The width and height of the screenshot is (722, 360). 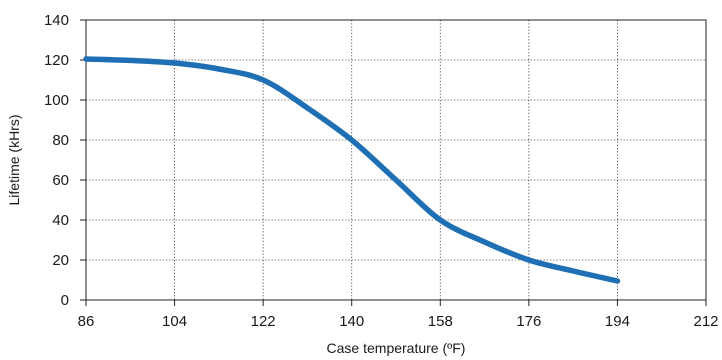 What do you see at coordinates (396, 348) in the screenshot?
I see `x-axis-label: Case temperature (ºF)` at bounding box center [396, 348].